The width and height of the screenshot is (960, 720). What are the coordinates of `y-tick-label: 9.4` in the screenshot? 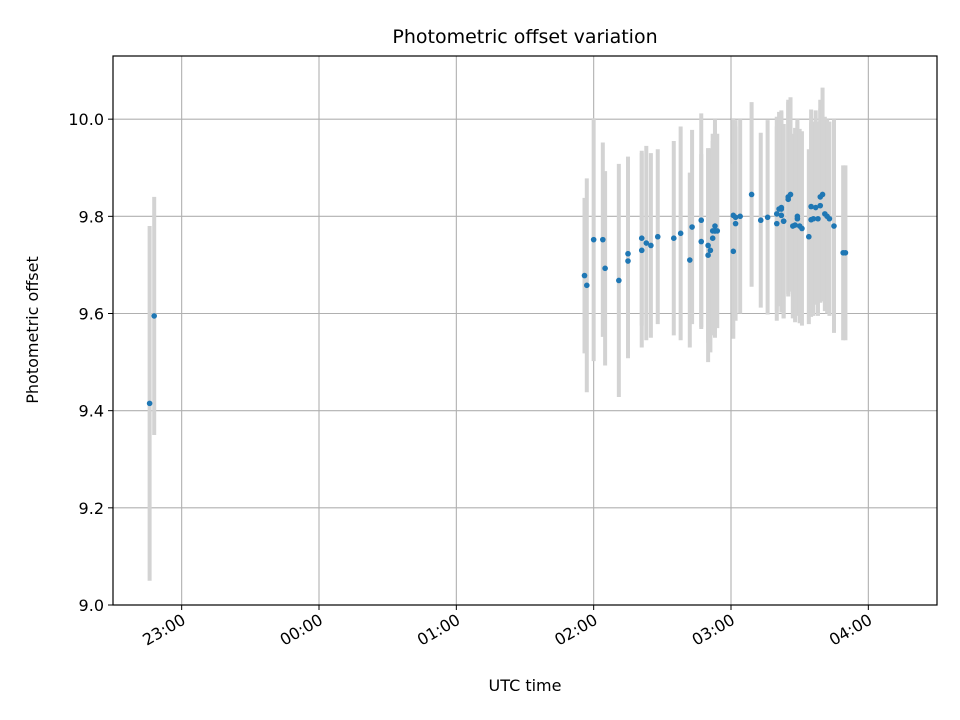 It's located at (91, 411).